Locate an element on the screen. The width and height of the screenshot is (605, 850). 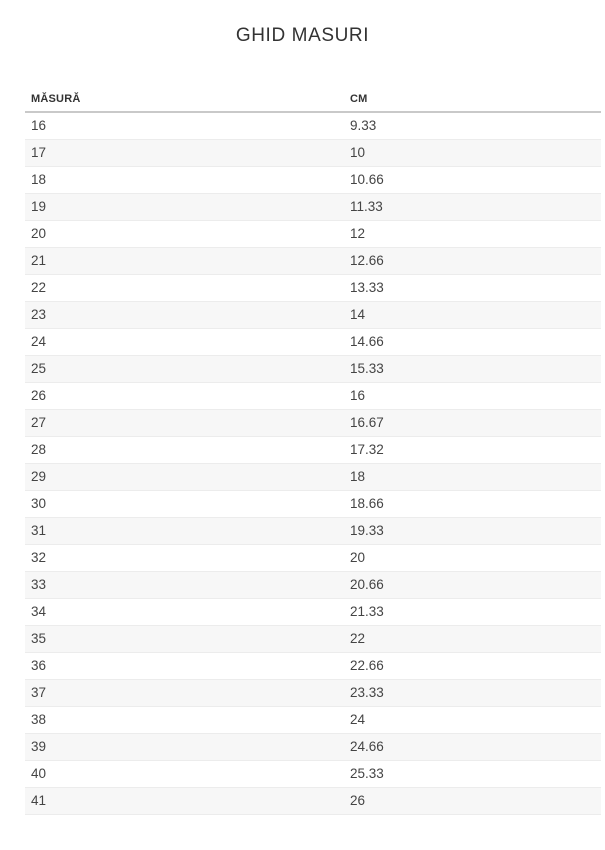
table-row: 24 14.66 is located at coordinates (313, 342).